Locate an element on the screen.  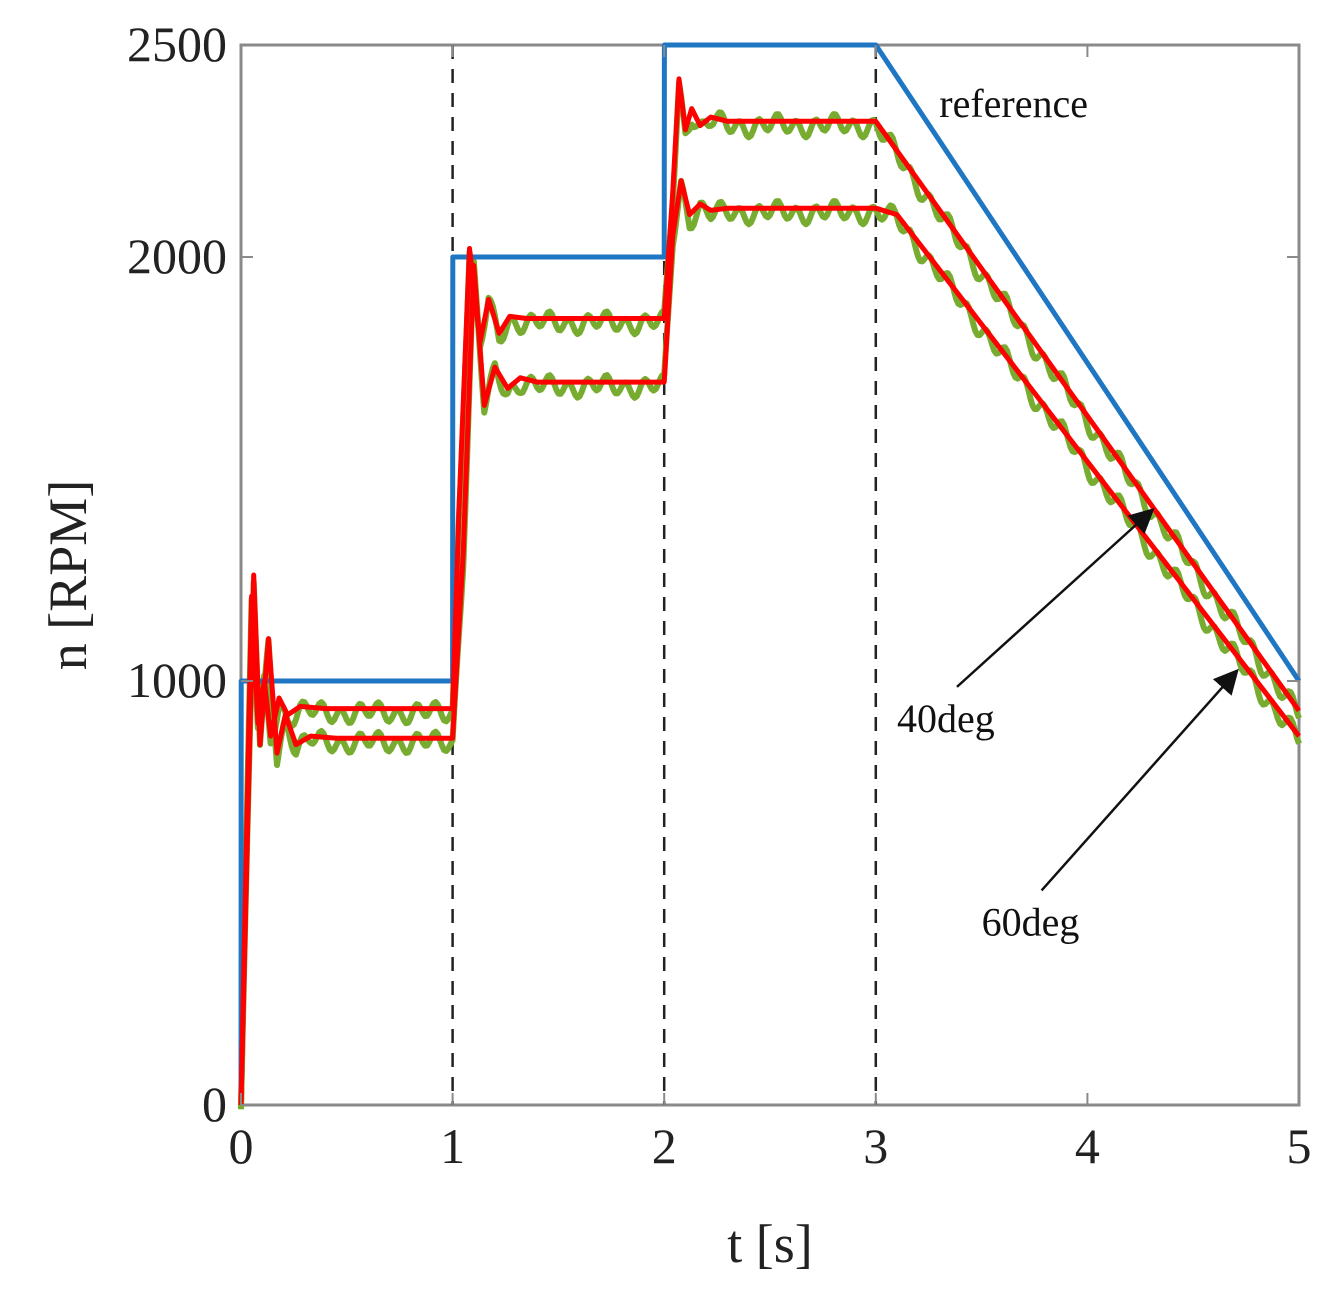
y-axis-title: n [RPM] is located at coordinates (68, 575).